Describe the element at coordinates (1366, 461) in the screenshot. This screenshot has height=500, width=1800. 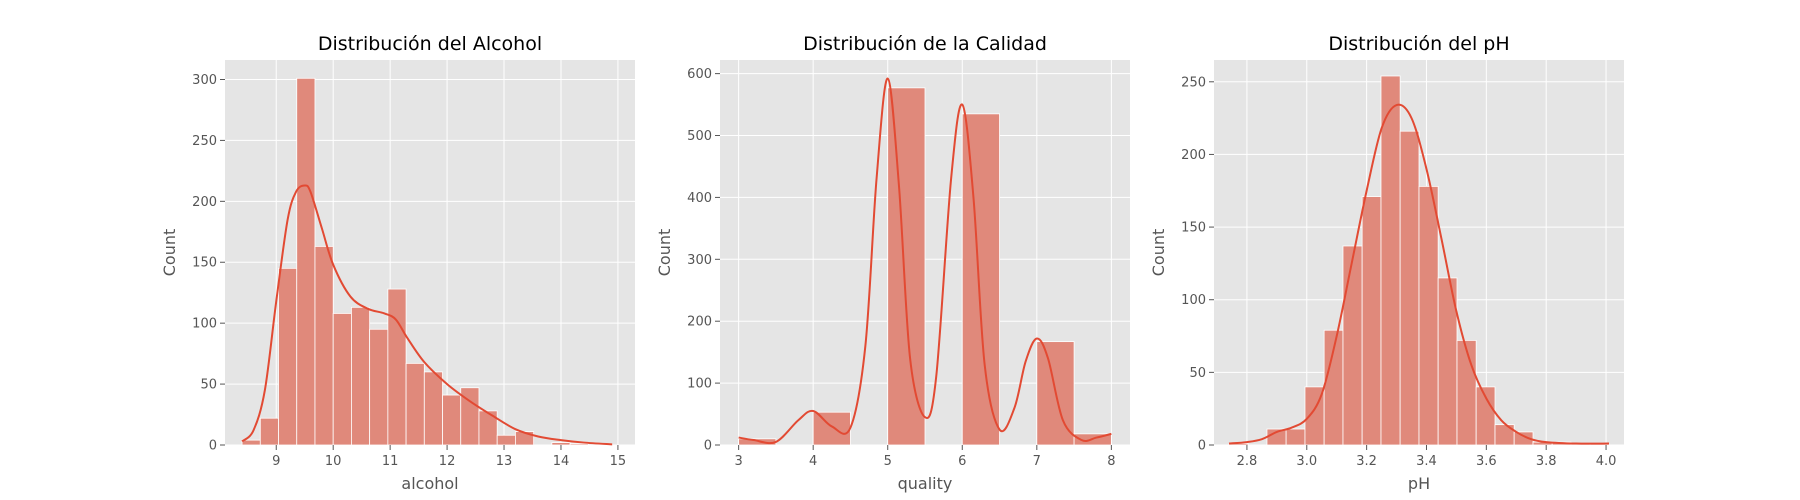
I see `x-tick-label: 3.2` at that location.